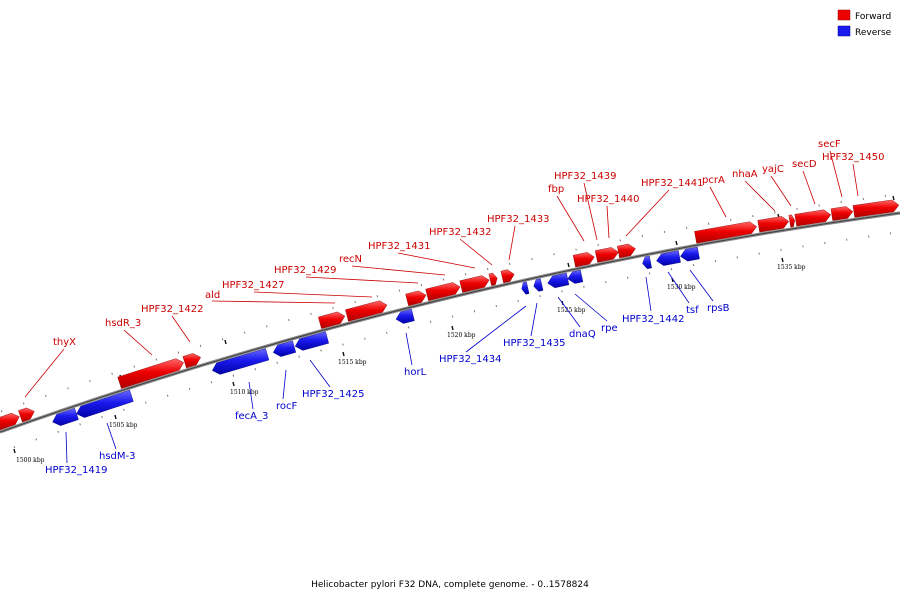 The image size is (900, 600). Describe the element at coordinates (405, 316) in the screenshot. I see `gene-arrow-horL` at that location.